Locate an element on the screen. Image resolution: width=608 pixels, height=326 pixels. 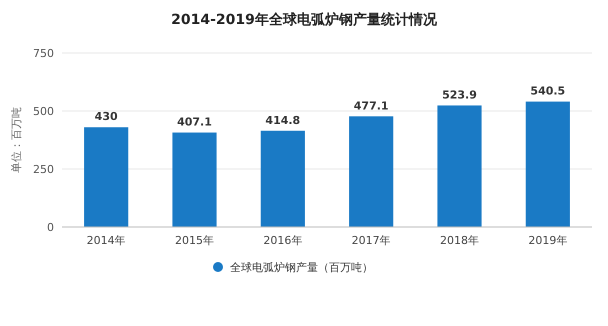
y-tick-label: 750 is located at coordinates (43, 53).